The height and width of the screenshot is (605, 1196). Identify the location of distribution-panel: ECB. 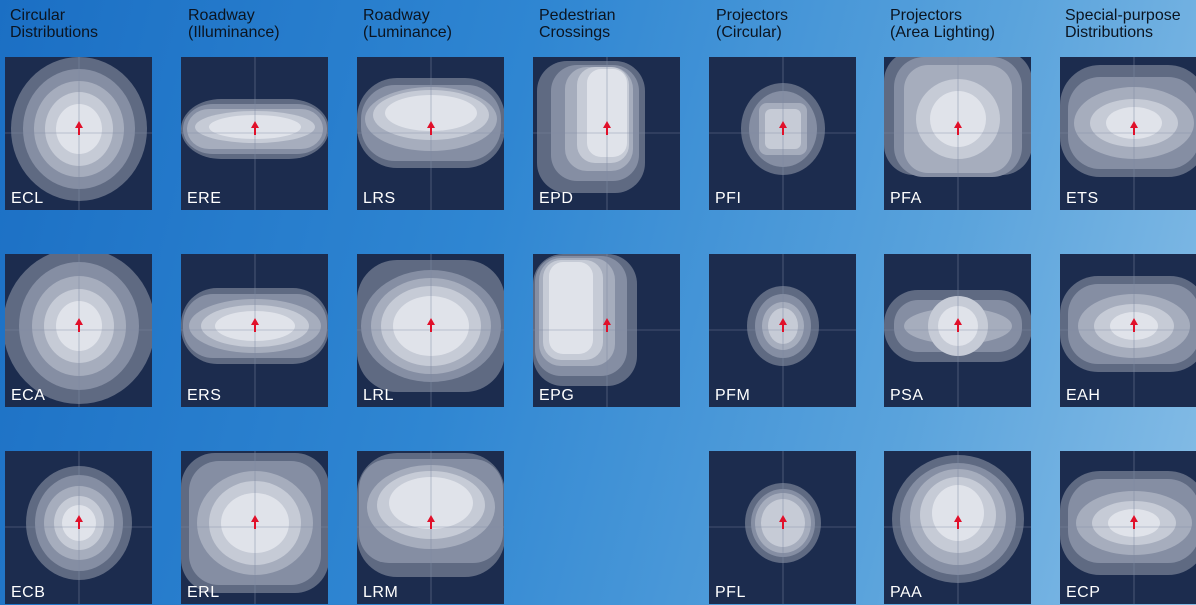
(78, 527).